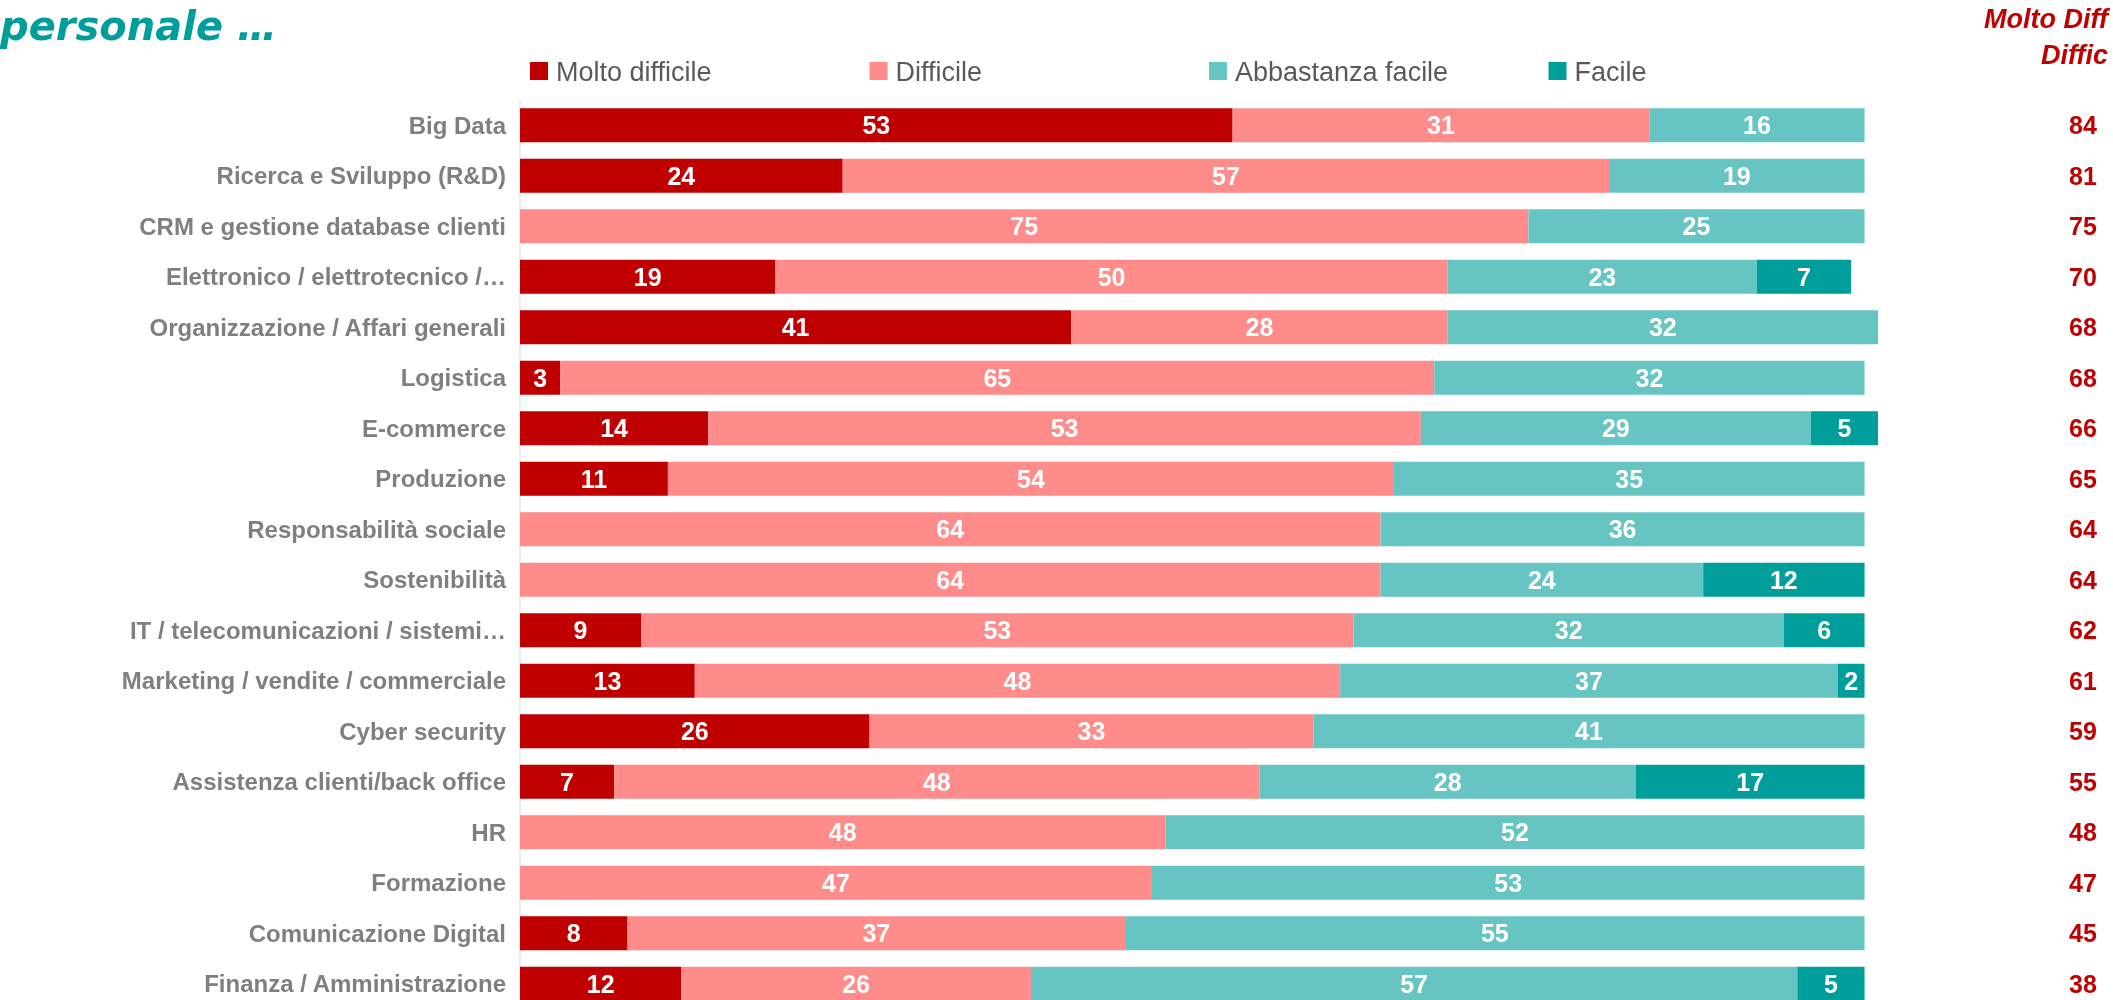 This screenshot has height=1000, width=2113. Describe the element at coordinates (2083, 529) in the screenshot. I see `text: 64` at that location.